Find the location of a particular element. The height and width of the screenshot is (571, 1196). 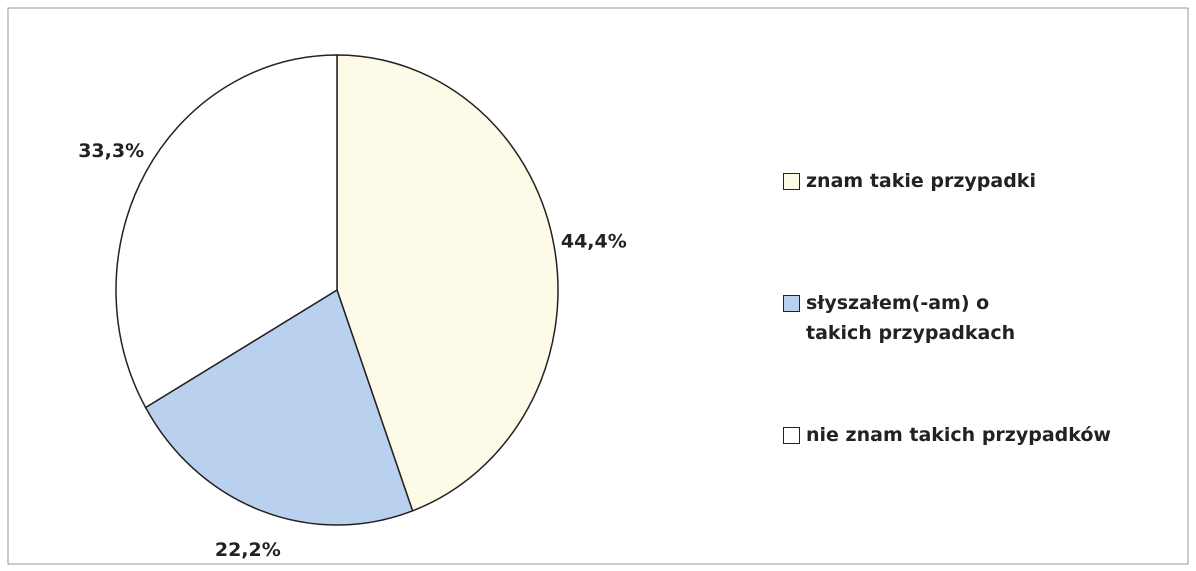

data-label: 44,4% is located at coordinates (594, 241).